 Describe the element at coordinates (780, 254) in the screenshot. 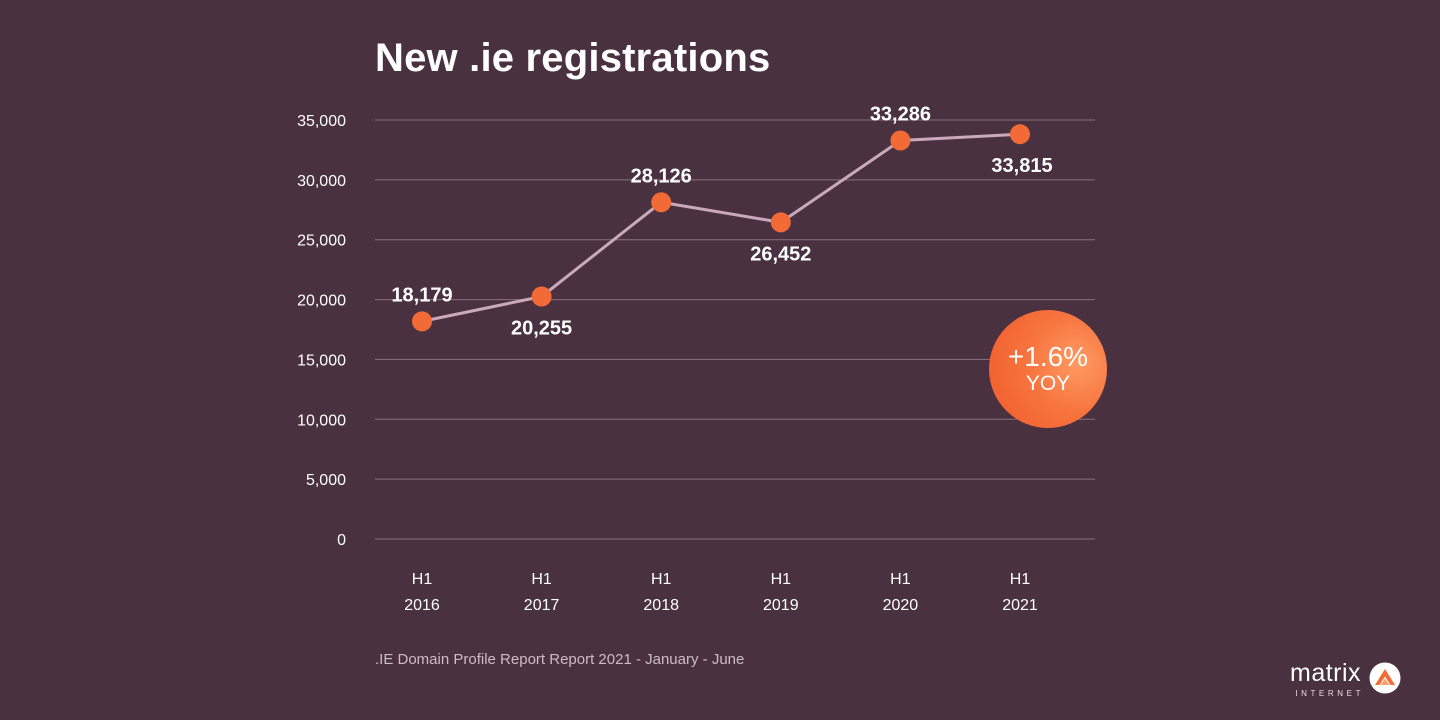

I see `data-label: 26,452` at that location.